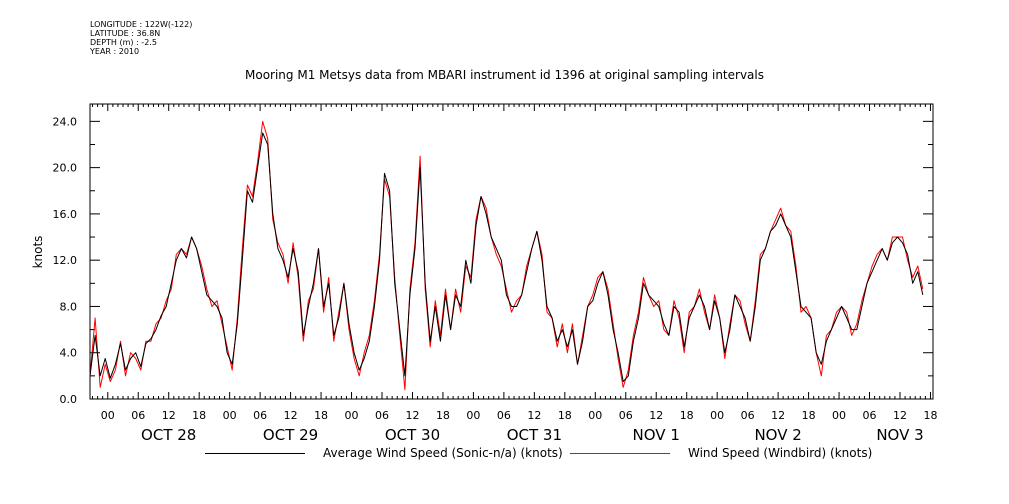 This screenshot has height=504, width=1009. What do you see at coordinates (656, 435) in the screenshot?
I see `day-label: NOV 1` at bounding box center [656, 435].